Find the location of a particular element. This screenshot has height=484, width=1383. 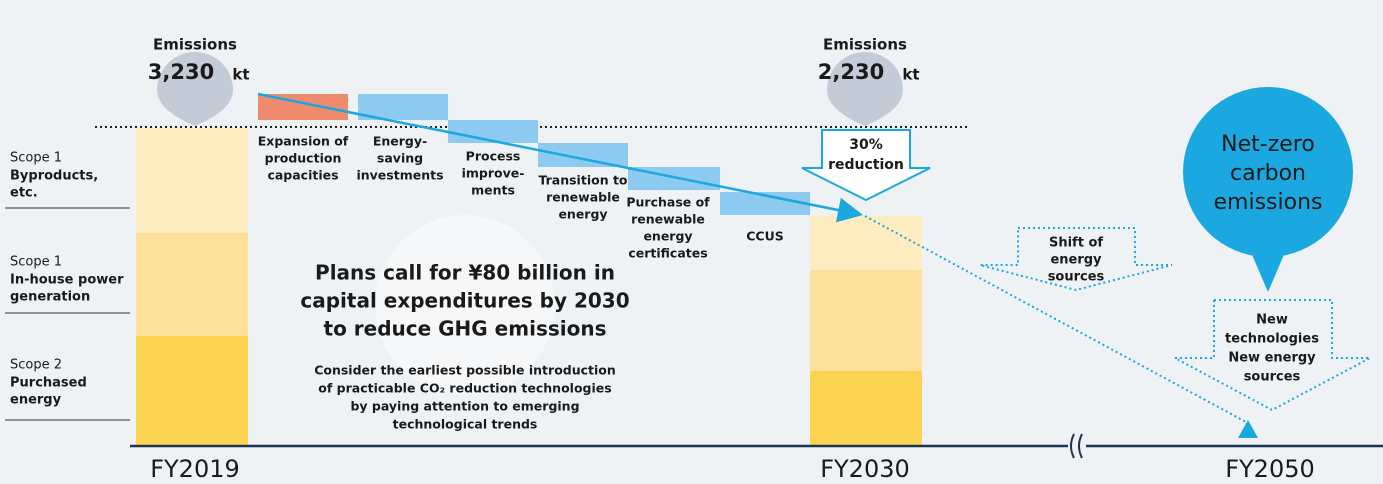

scope-label: Scope 2 is located at coordinates (36, 365).